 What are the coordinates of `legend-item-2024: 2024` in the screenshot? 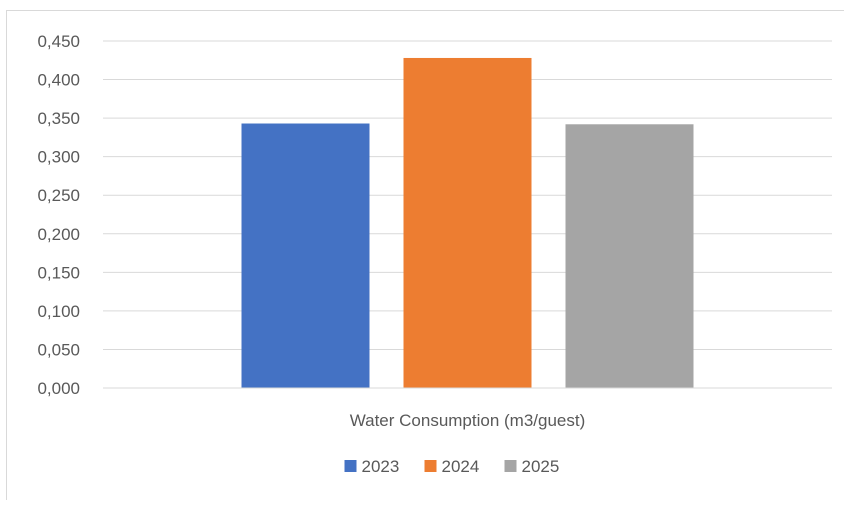 It's located at (452, 466).